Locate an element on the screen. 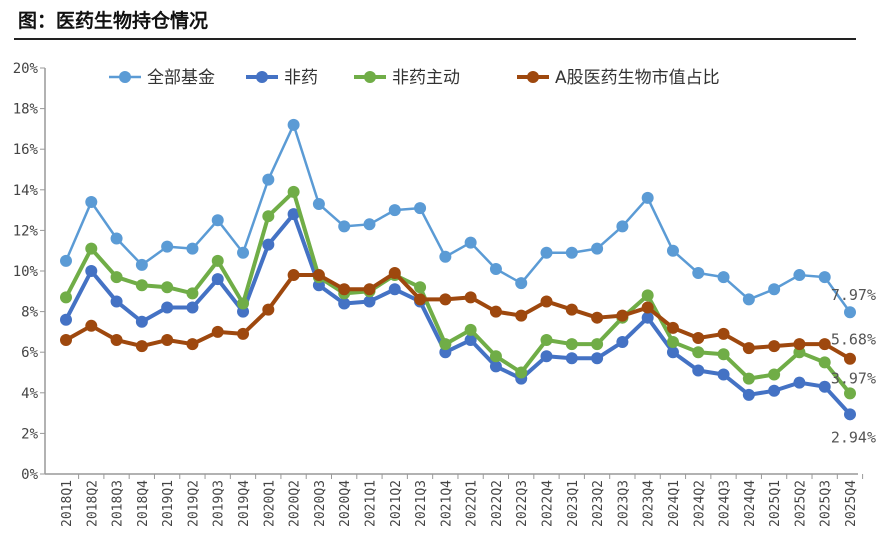 The height and width of the screenshot is (556, 883). y-tick-label: 10% is located at coordinates (26, 272).